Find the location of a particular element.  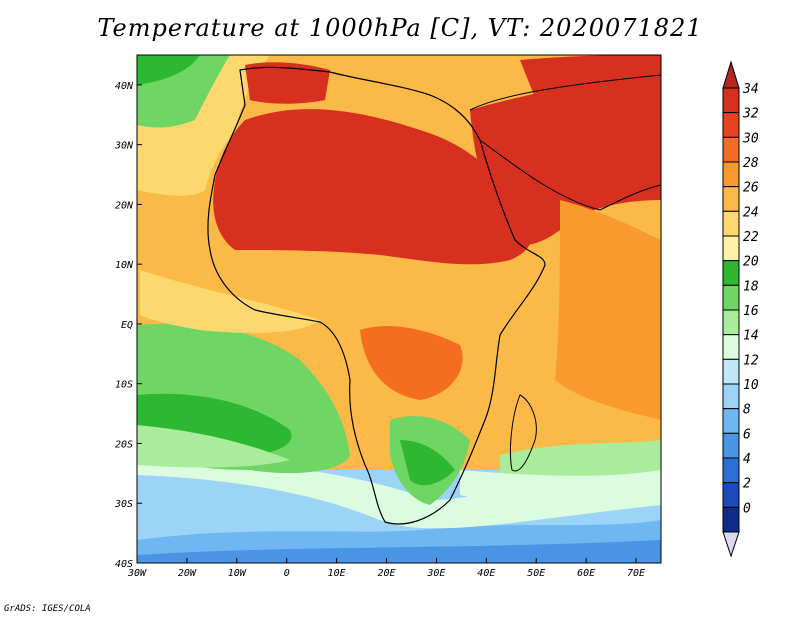

lon-tick-label: 60E is located at coordinates (586, 573).